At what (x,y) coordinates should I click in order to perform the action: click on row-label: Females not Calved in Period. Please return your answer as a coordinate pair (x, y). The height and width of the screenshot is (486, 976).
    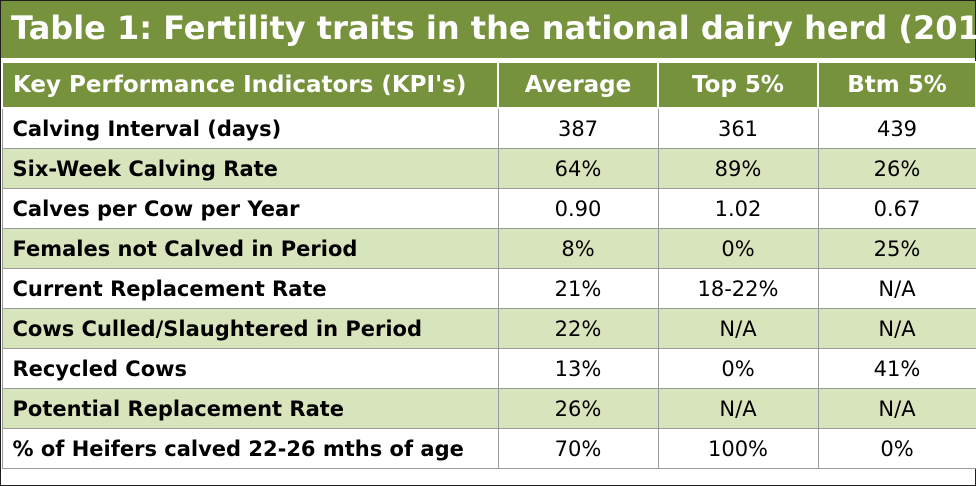
    Looking at the image, I should click on (250, 248).